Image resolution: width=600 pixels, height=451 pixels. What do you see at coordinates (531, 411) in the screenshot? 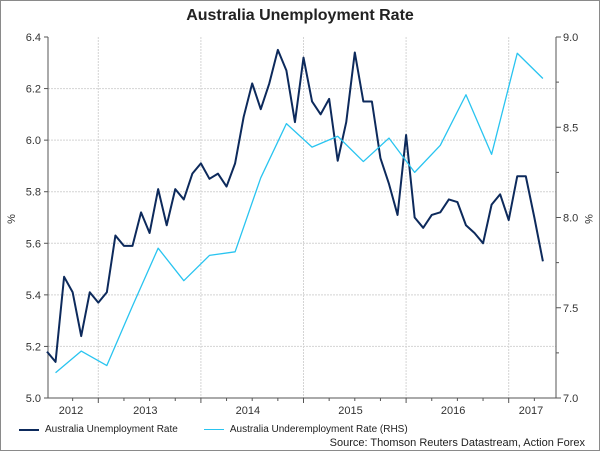
I see `x-tick-label: 2017` at bounding box center [531, 411].